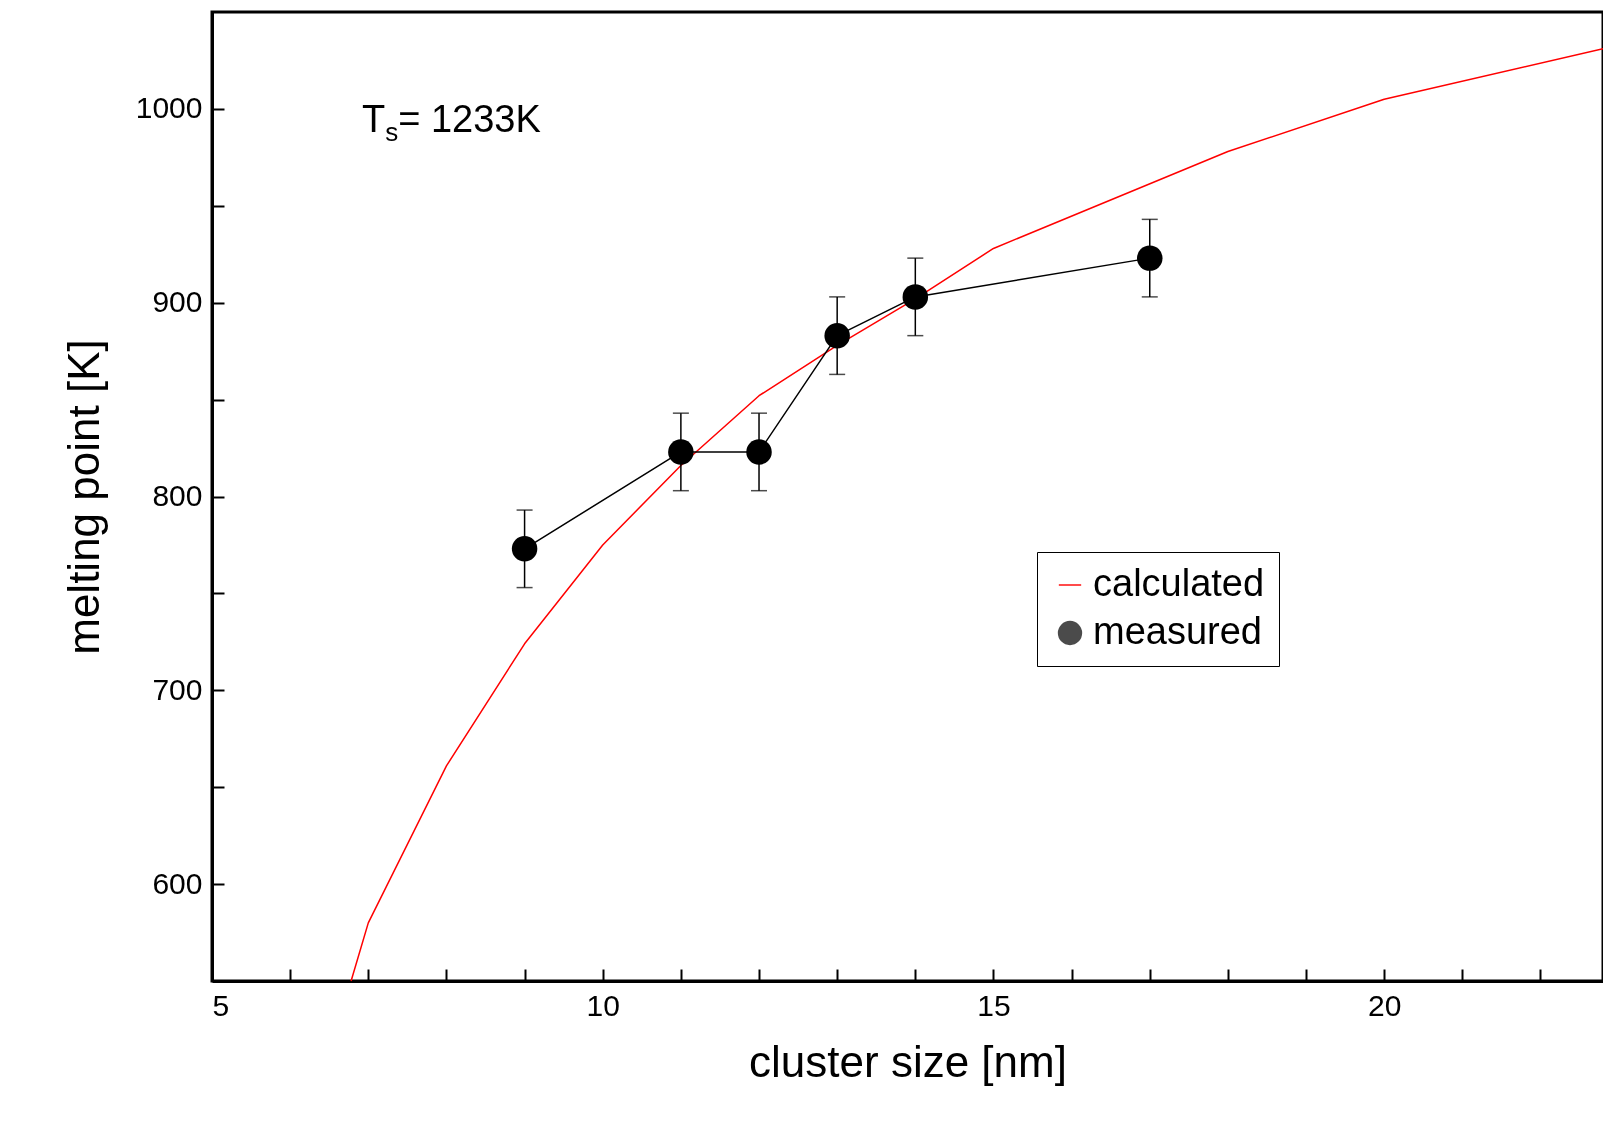 The width and height of the screenshot is (1603, 1132). Describe the element at coordinates (83, 497) in the screenshot. I see `y-axis-title: melting point [K]` at that location.